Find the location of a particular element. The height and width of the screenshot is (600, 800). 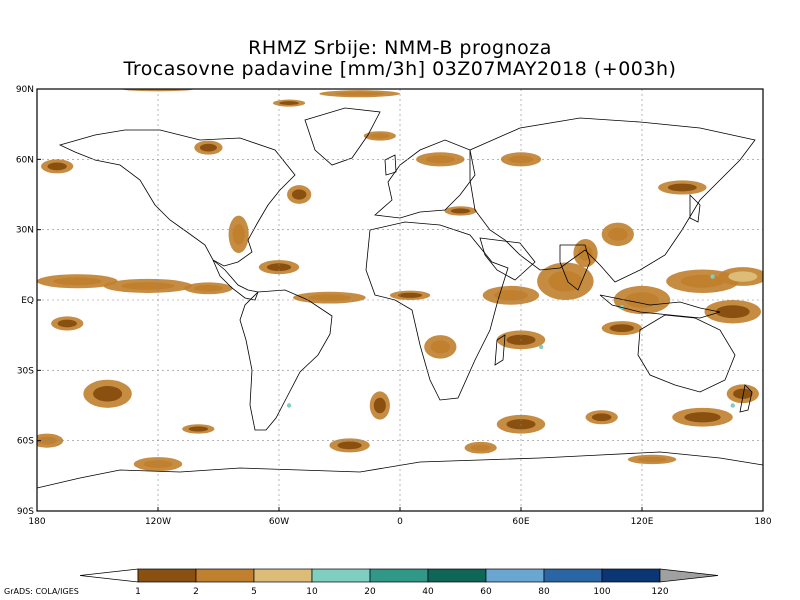

new-zealand-coast is located at coordinates (746, 398).